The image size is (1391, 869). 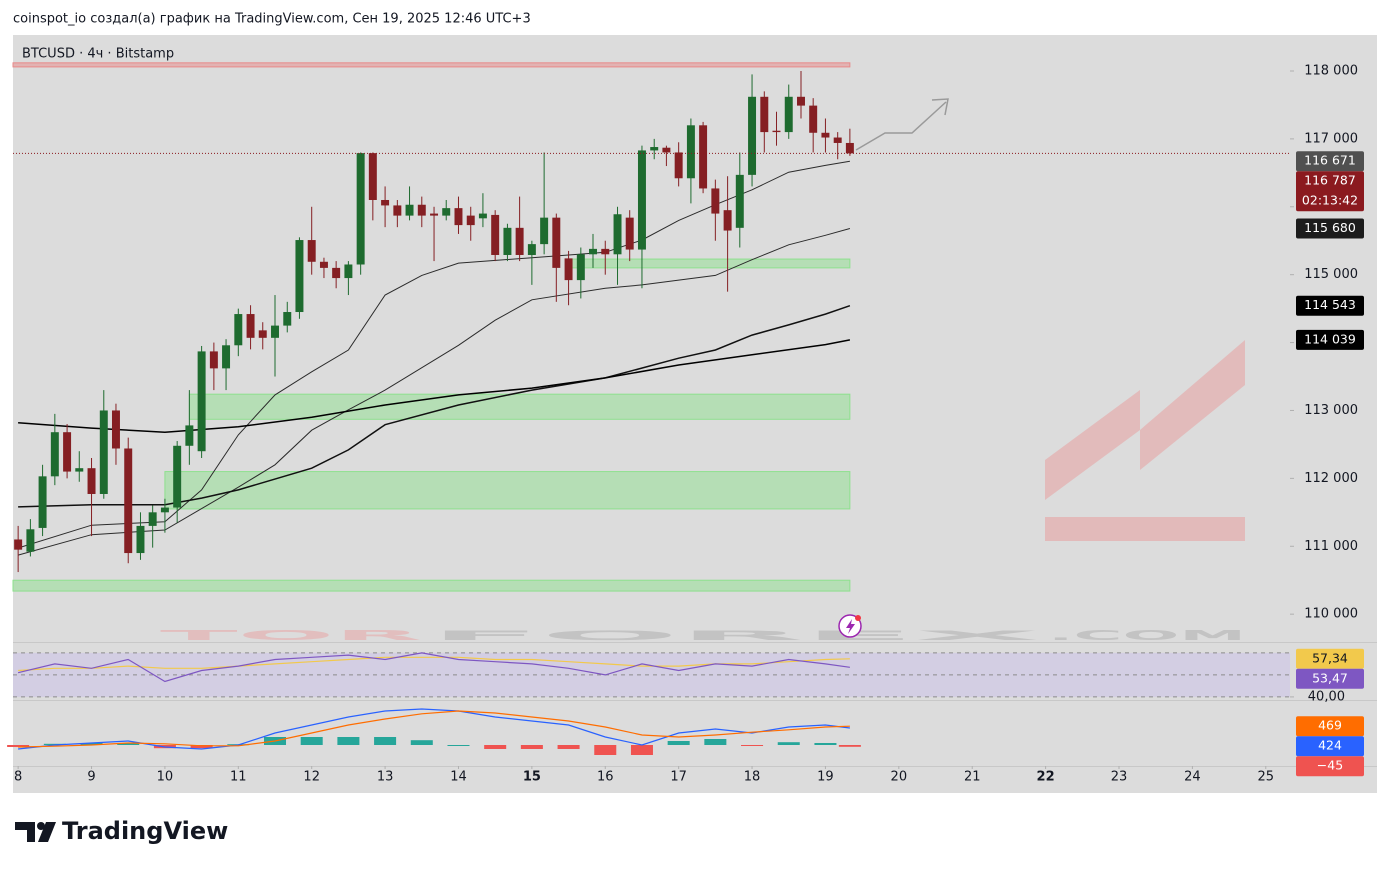 What do you see at coordinates (1331, 478) in the screenshot?
I see `y-tick-label: 112 000` at bounding box center [1331, 478].